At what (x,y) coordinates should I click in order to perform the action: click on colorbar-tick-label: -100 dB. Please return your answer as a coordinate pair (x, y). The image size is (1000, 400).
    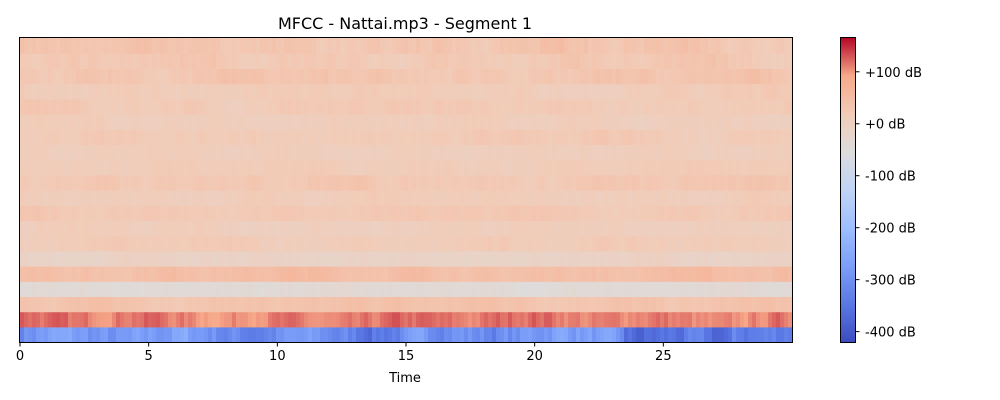
    Looking at the image, I should click on (890, 177).